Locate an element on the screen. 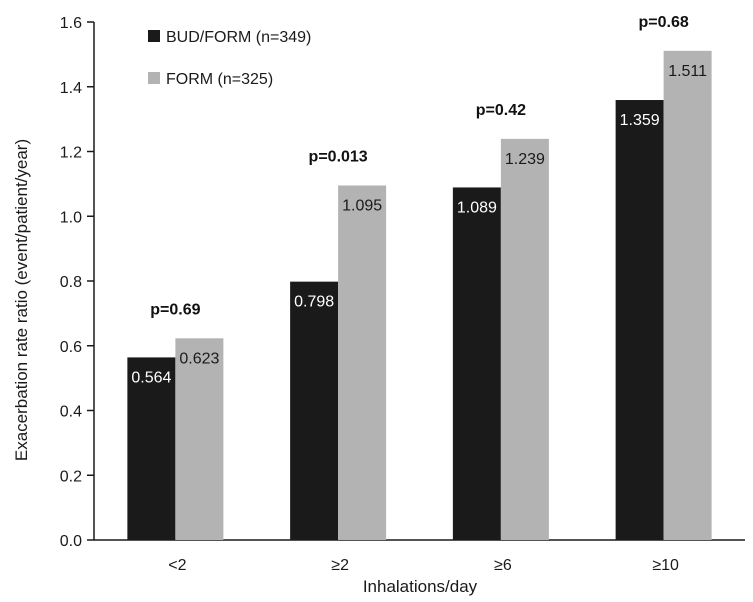 The height and width of the screenshot is (602, 753). y-tick-label: 0.0 is located at coordinates (71, 541).